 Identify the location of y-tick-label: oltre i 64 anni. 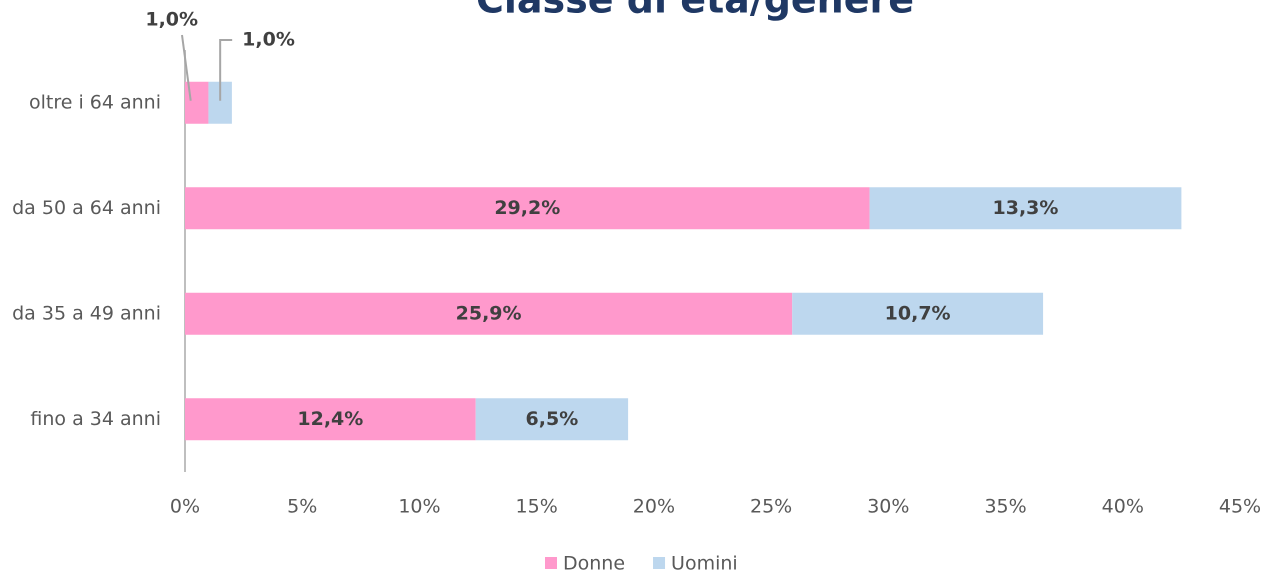
(95, 102).